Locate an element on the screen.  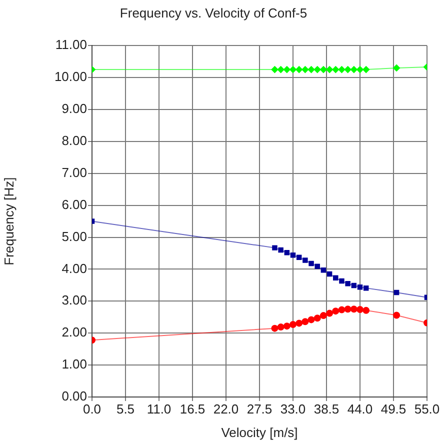
y-tick-label: 2.00 is located at coordinates (74, 332).